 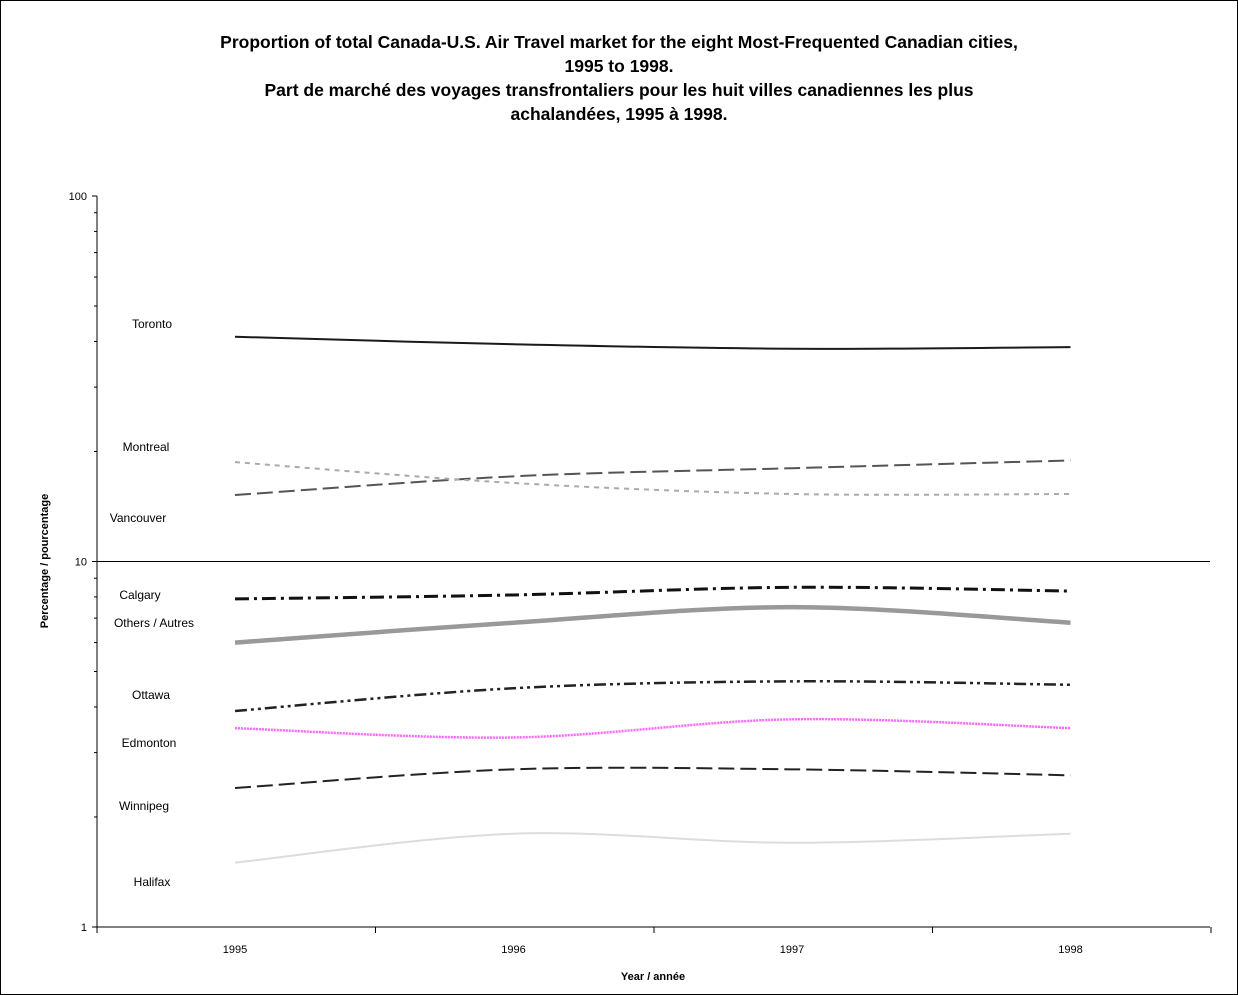 What do you see at coordinates (652, 778) in the screenshot?
I see `series-line-winnipeg` at bounding box center [652, 778].